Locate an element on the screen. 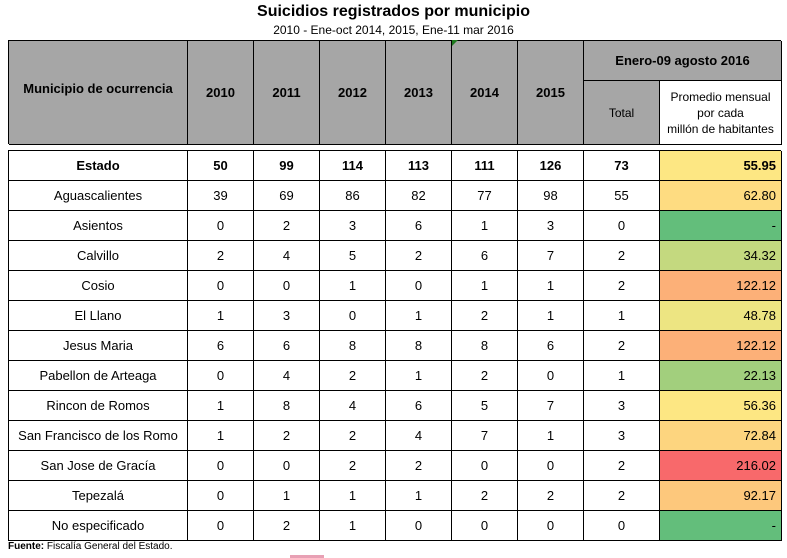 The image size is (787, 558). row-year-value: 39 is located at coordinates (221, 196).